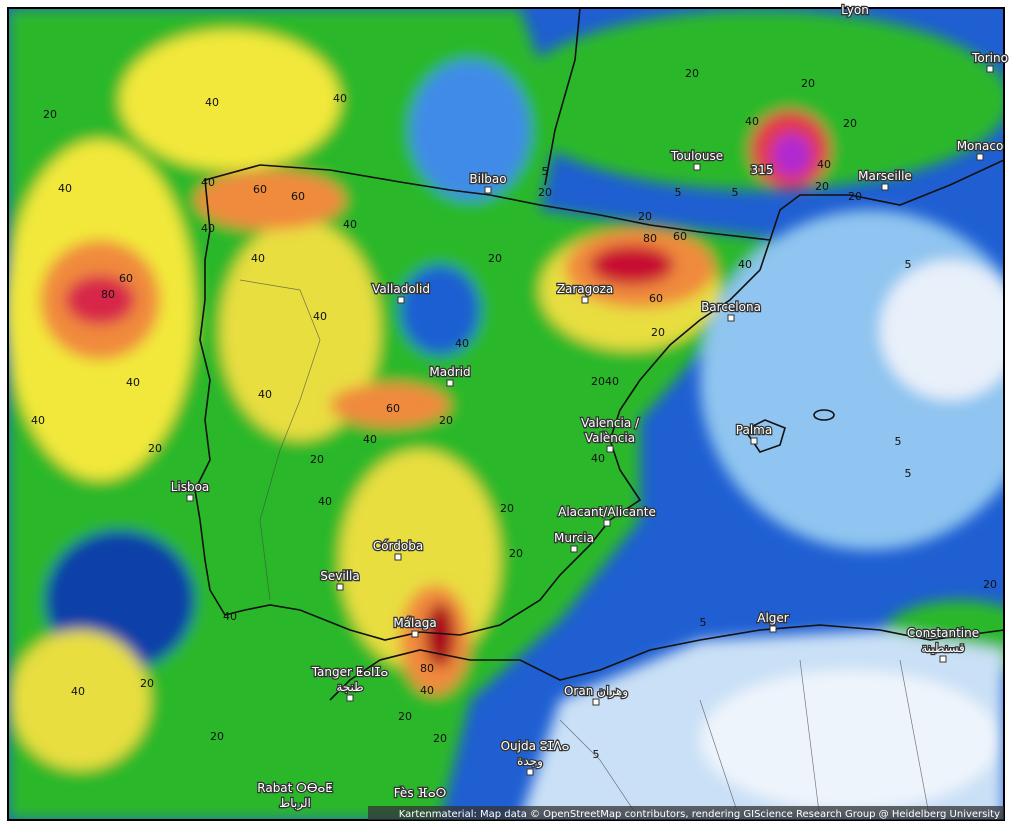  What do you see at coordinates (574, 538) in the screenshot?
I see `city-label: Murcia` at bounding box center [574, 538].